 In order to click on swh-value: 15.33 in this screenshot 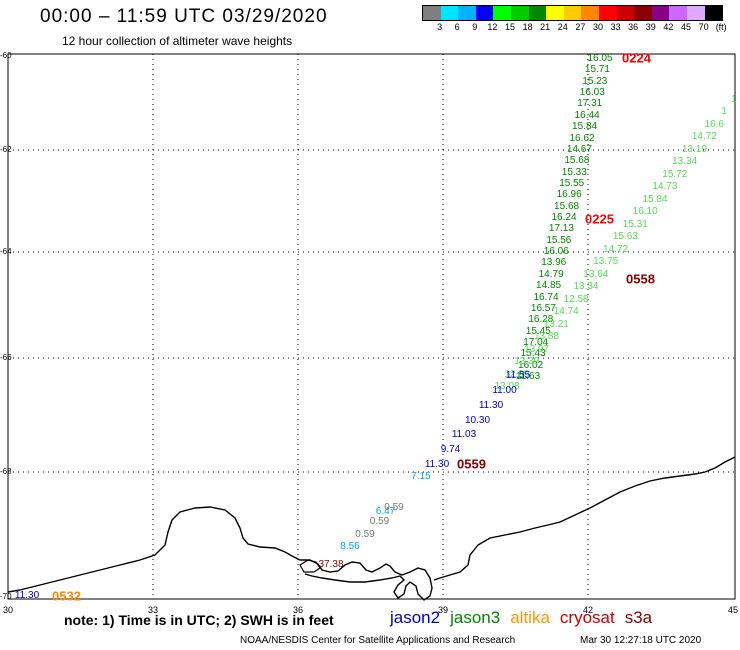, I will do `click(574, 172)`.